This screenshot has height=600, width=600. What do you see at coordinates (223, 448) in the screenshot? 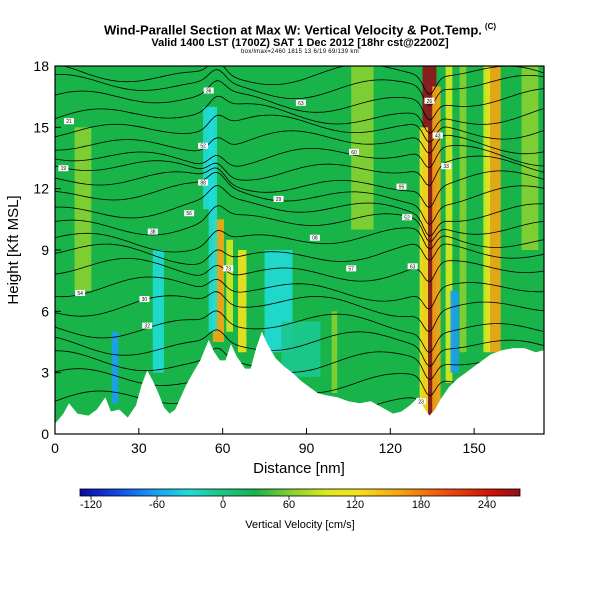
I see `x-tick-label: 60` at bounding box center [223, 448].